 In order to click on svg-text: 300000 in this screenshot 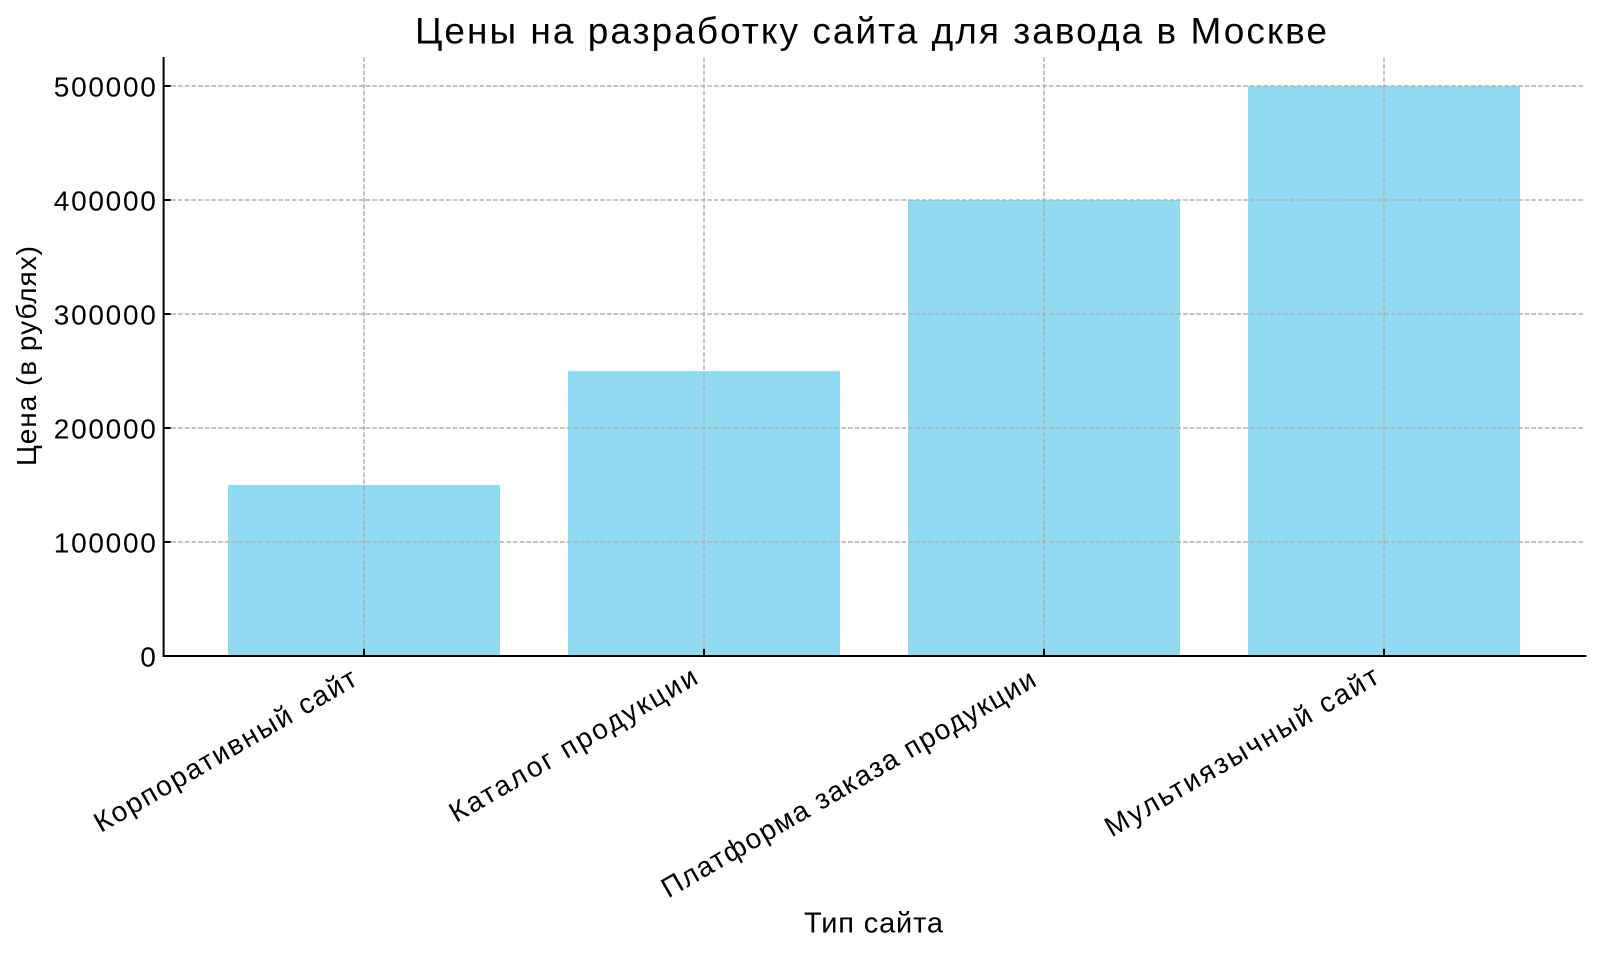, I will do `click(105, 315)`.